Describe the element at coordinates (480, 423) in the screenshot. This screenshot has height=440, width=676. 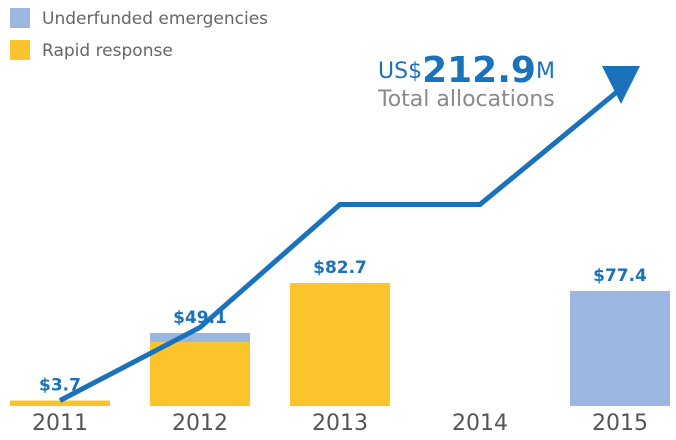
I see `x-tick-label: 2014` at that location.